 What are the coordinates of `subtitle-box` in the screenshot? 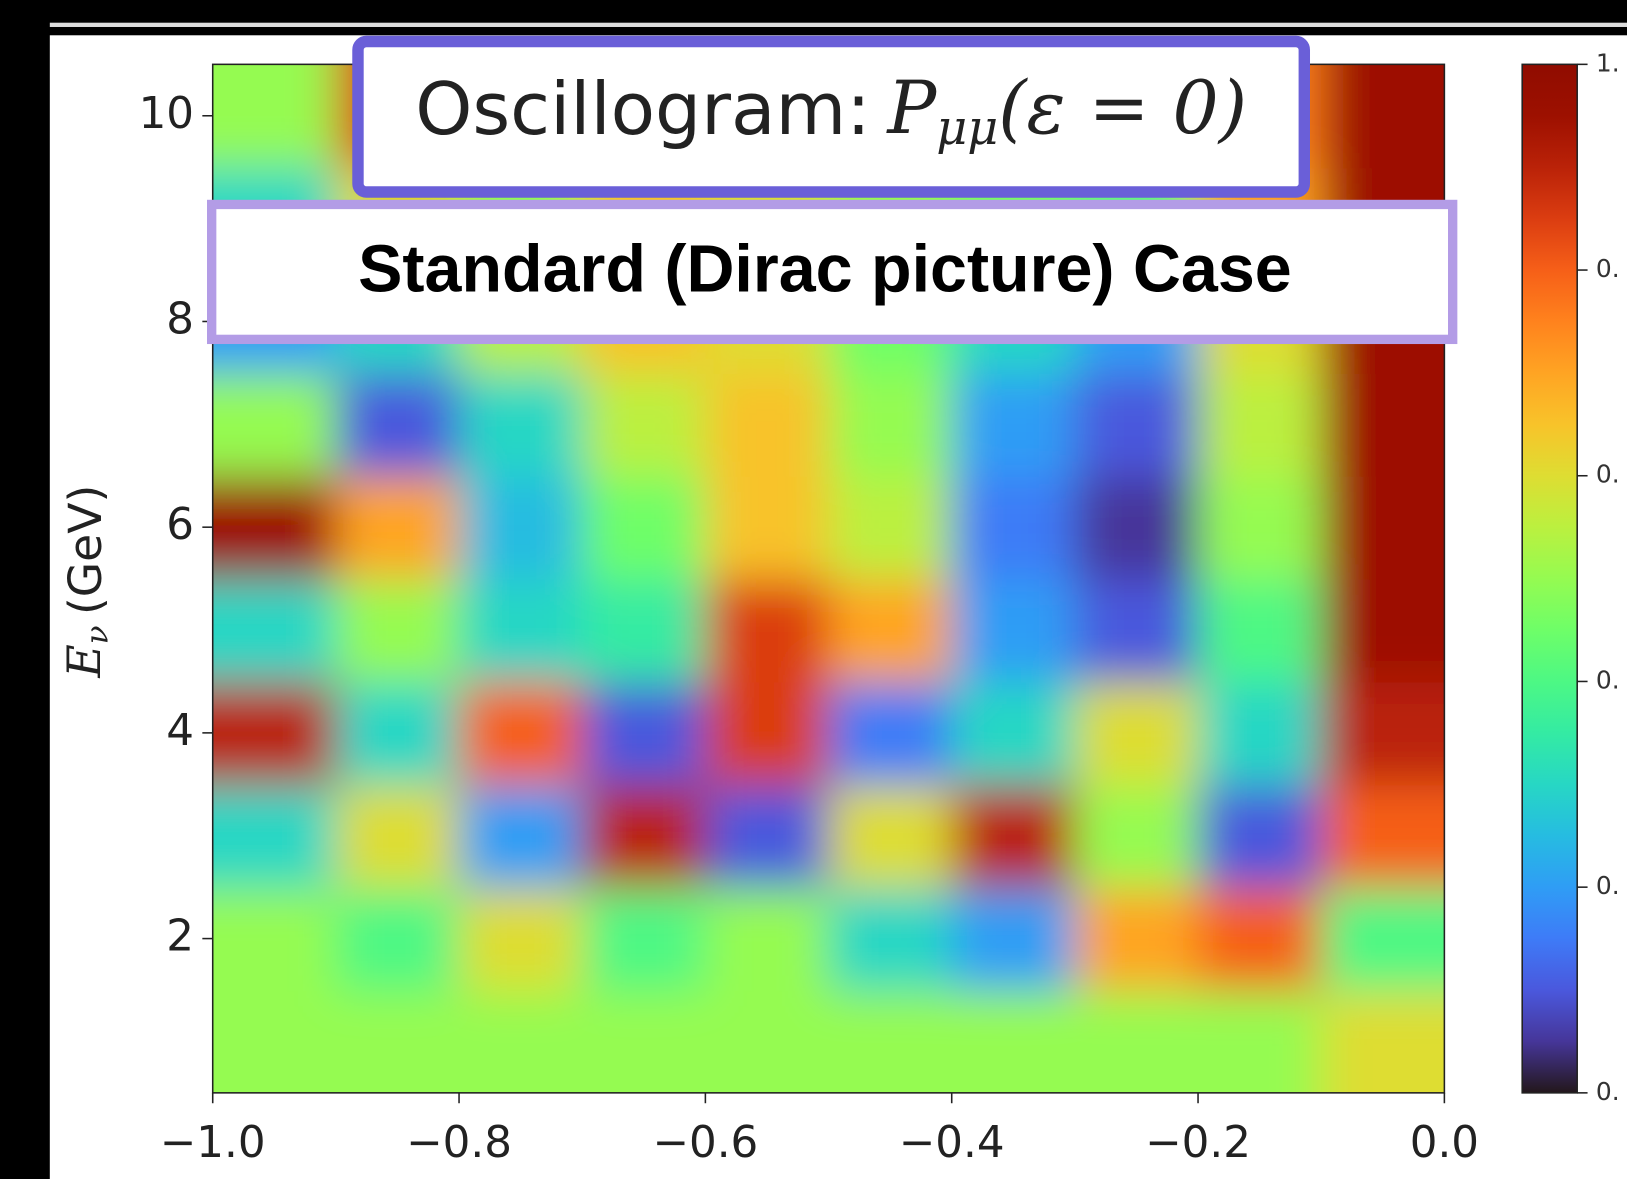 It's located at (832, 272).